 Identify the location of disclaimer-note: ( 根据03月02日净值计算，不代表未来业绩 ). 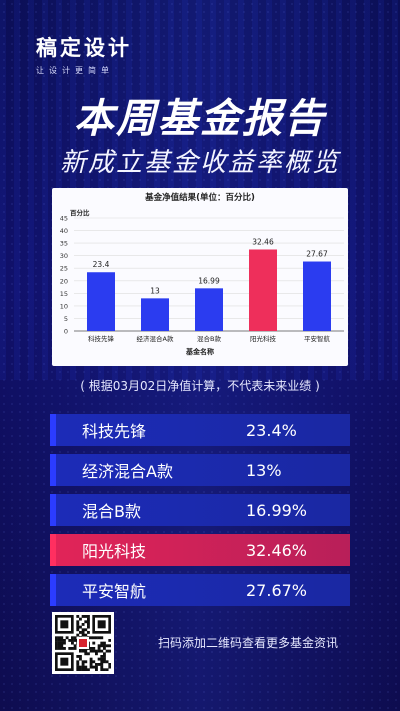
(200, 386).